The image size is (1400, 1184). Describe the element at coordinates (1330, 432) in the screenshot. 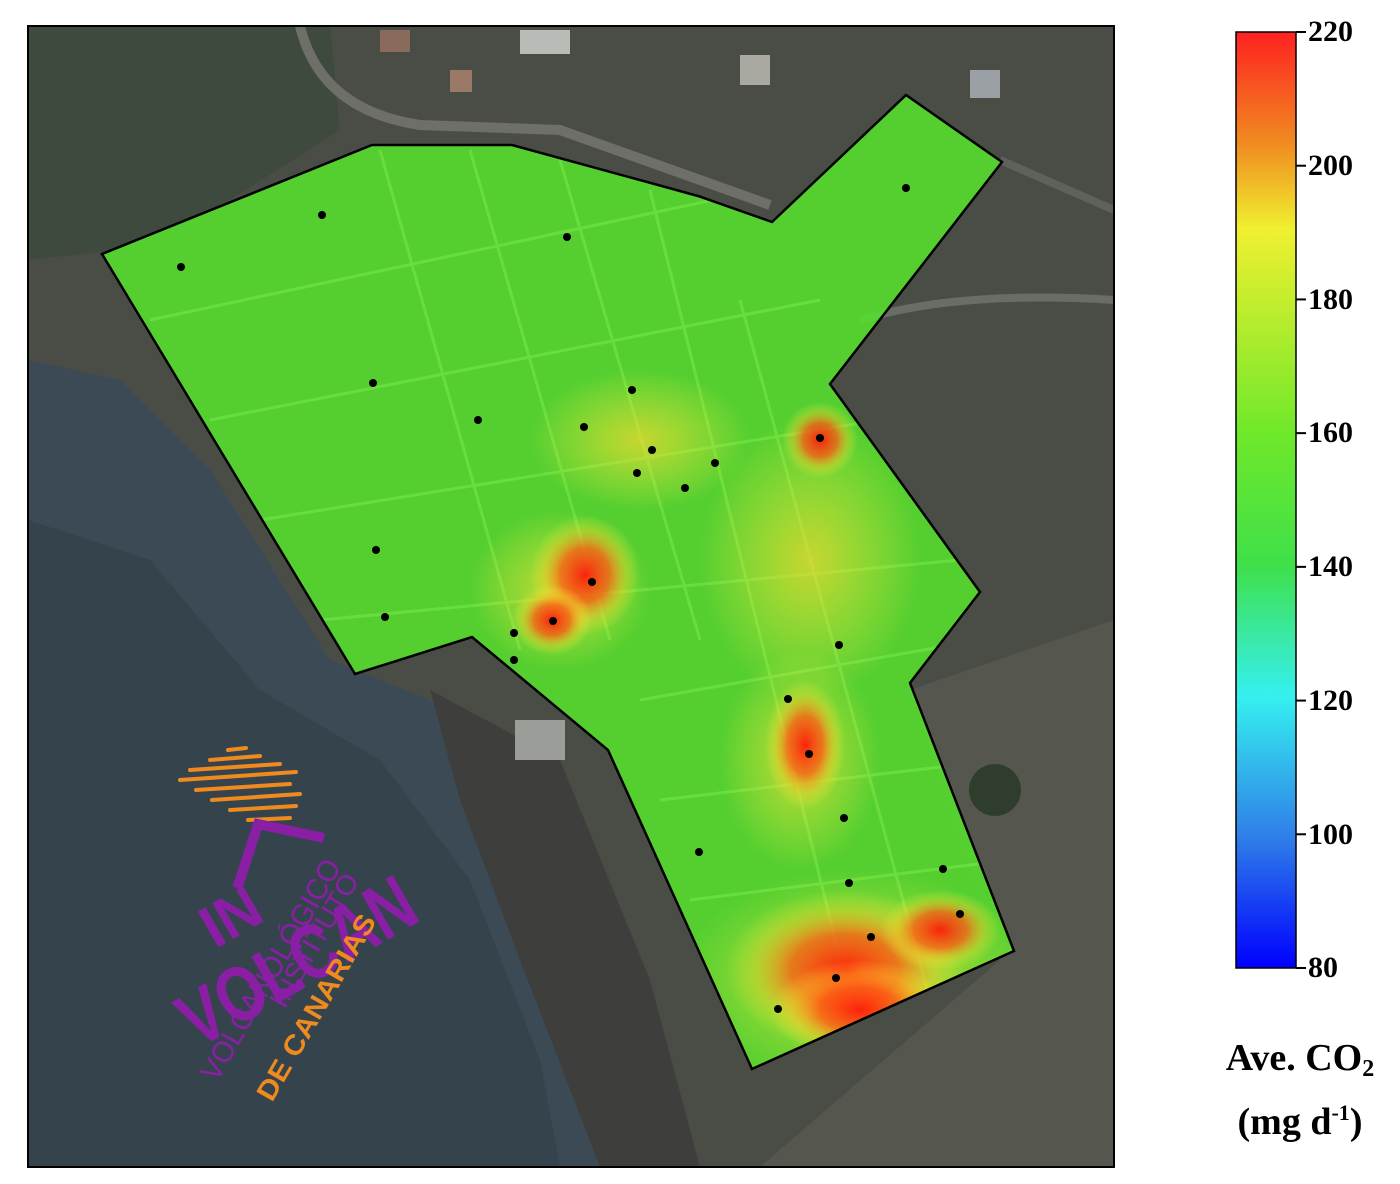

I see `colorbar-tick-label: 160` at that location.